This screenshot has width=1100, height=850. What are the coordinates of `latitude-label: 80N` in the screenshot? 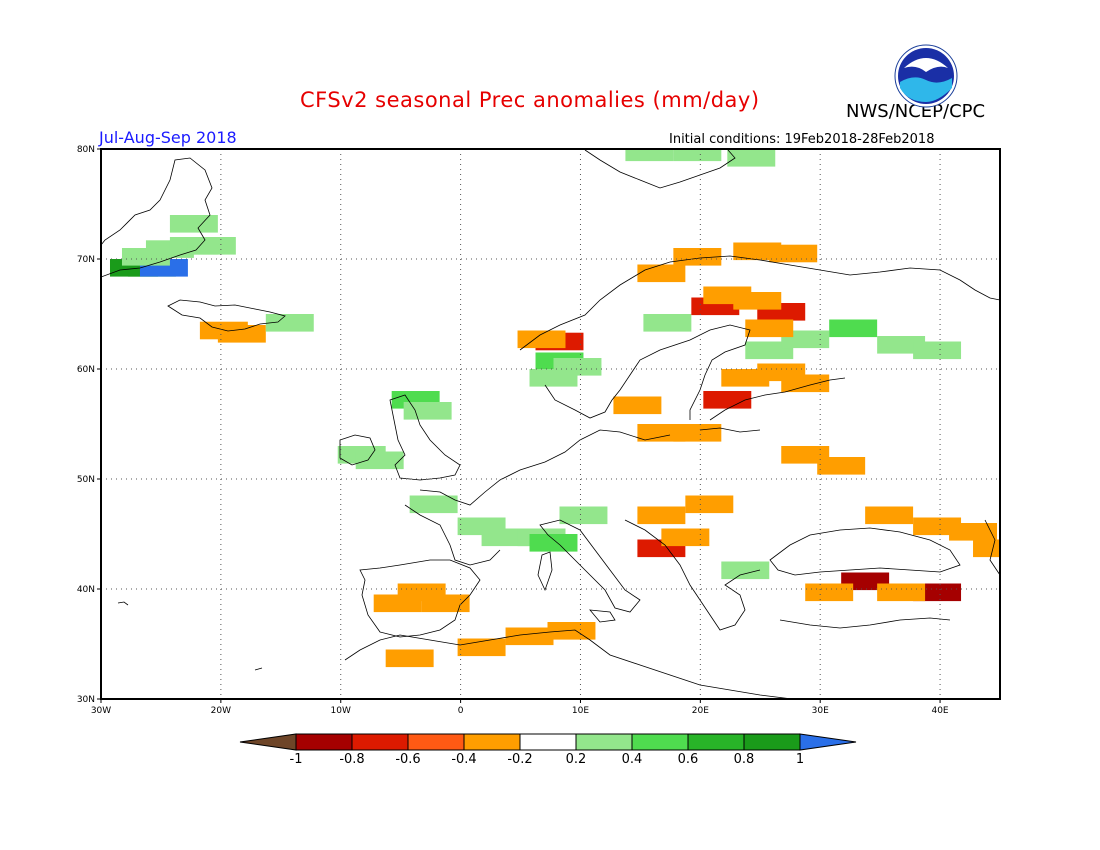 It's located at (86, 150).